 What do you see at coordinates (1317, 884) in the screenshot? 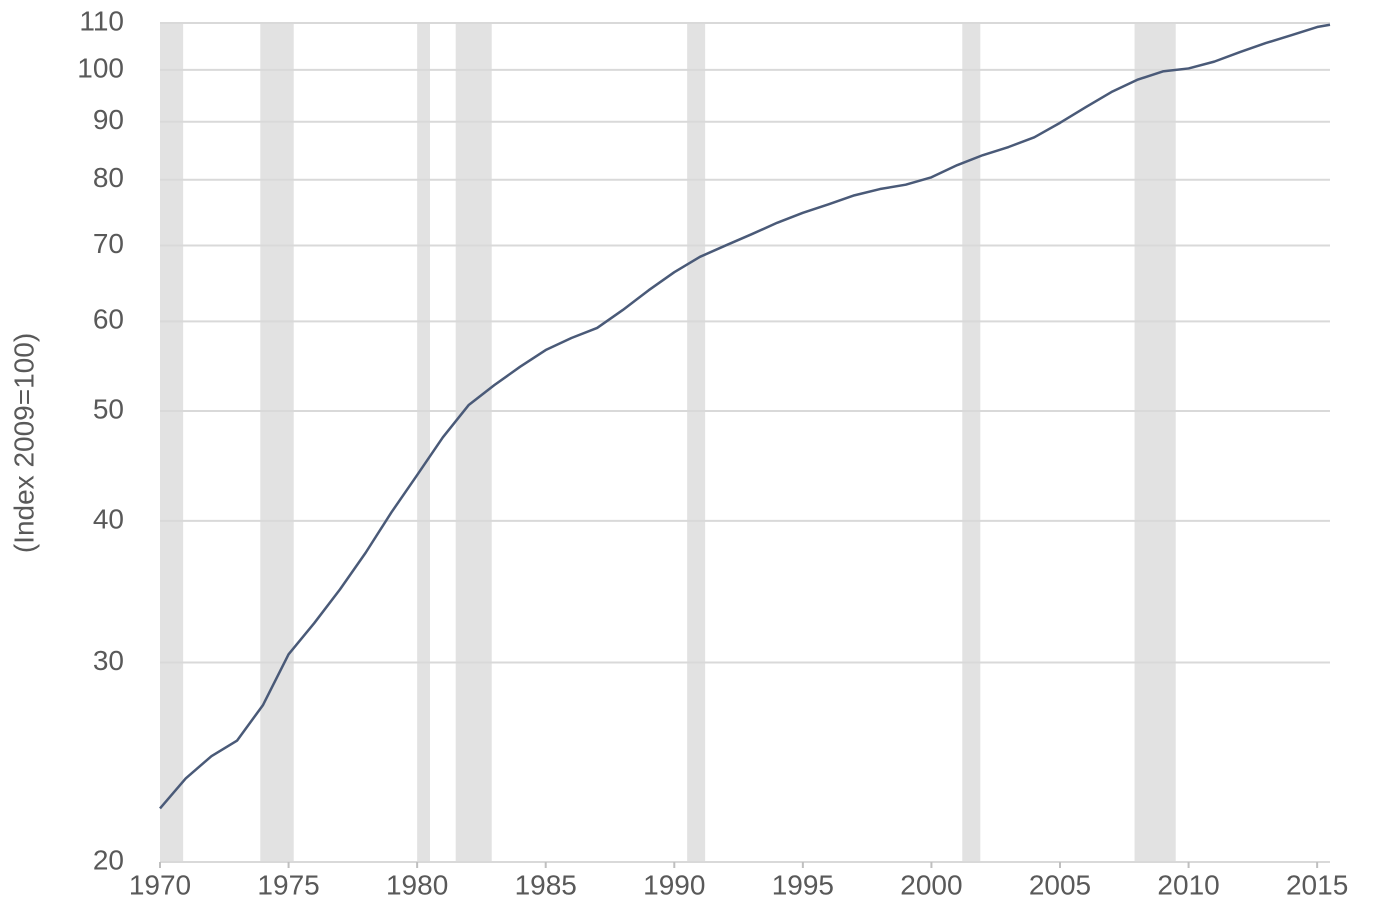
I see `x-tick-label: 2015` at bounding box center [1317, 884].